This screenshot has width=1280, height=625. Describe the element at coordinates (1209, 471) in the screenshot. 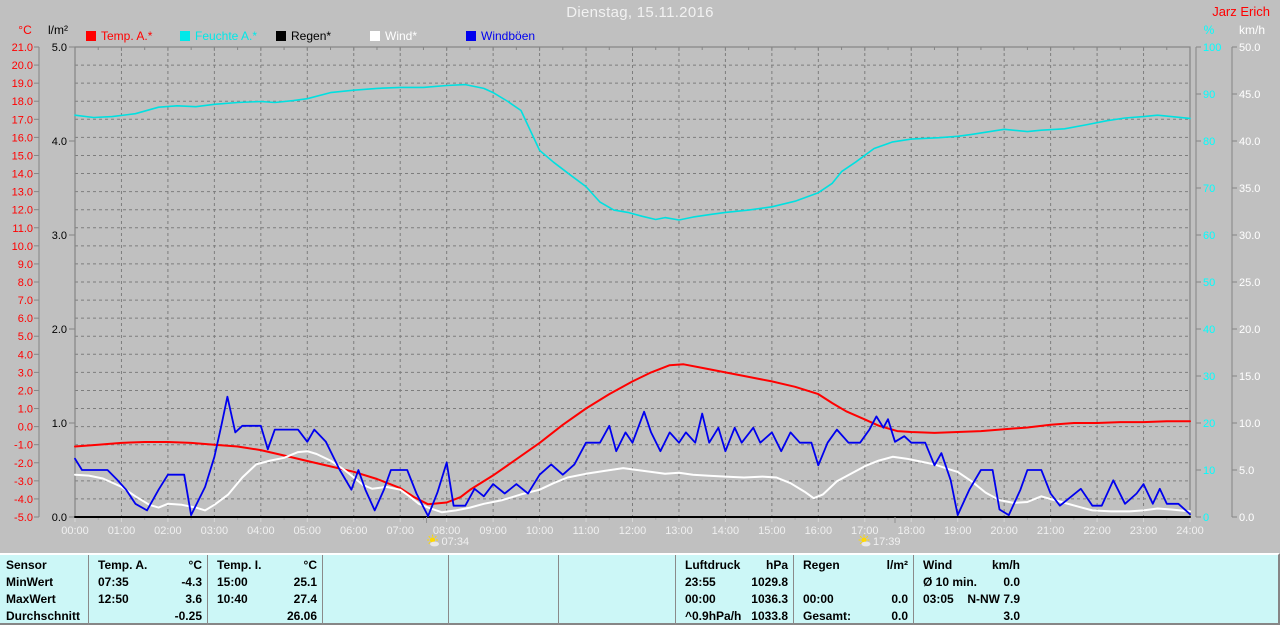

I see `humidity-axis-label: 10` at that location.